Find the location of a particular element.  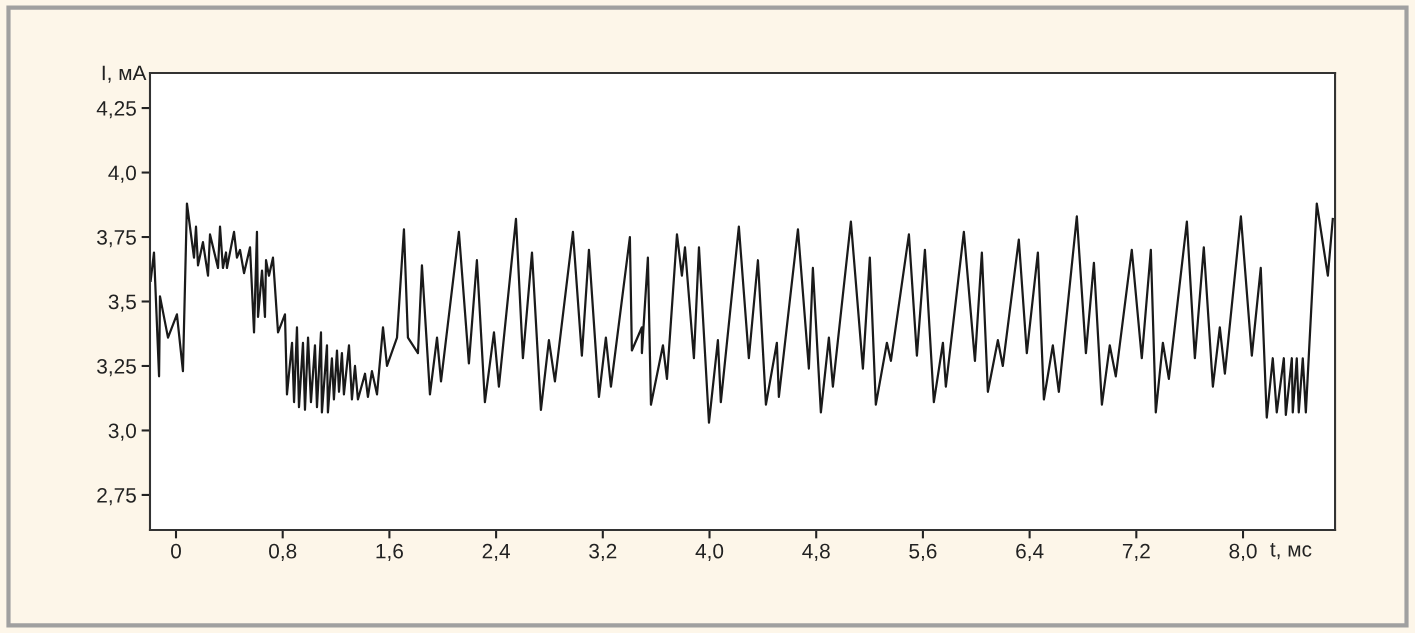

x-tick-label: 4,0 is located at coordinates (709, 552).